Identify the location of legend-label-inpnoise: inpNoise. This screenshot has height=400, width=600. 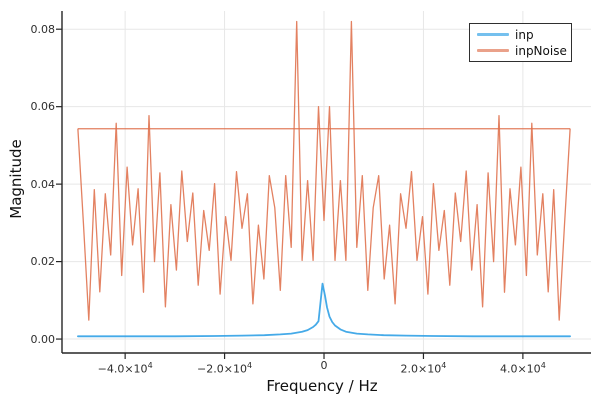
(541, 50).